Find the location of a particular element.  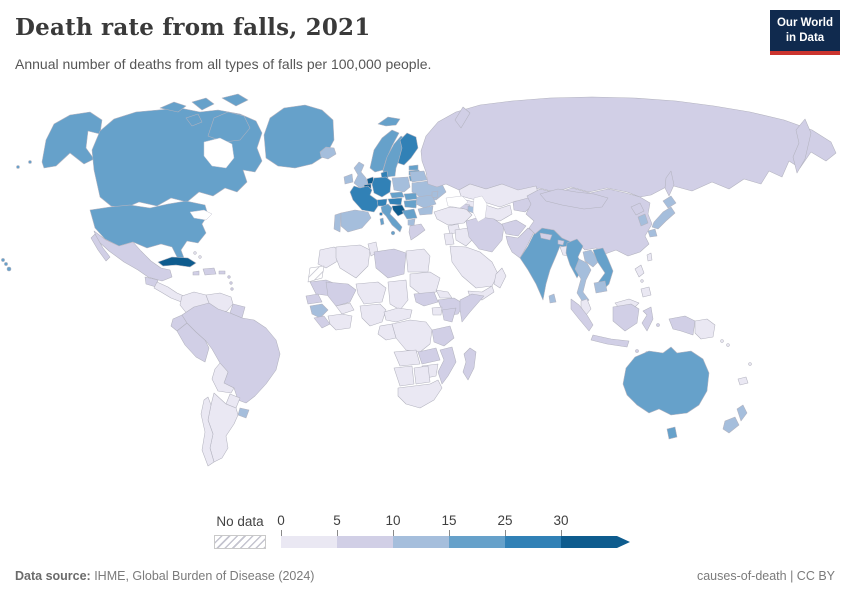

country-portugal is located at coordinates (337, 222).